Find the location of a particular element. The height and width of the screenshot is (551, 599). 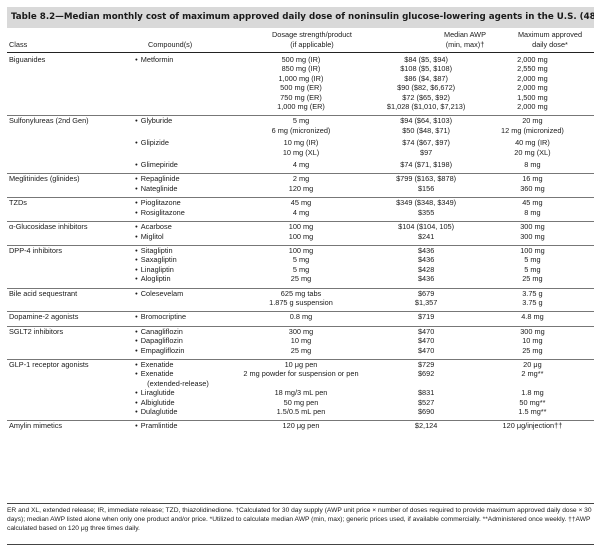

compound-cell: Exenatide is located at coordinates (177, 364).